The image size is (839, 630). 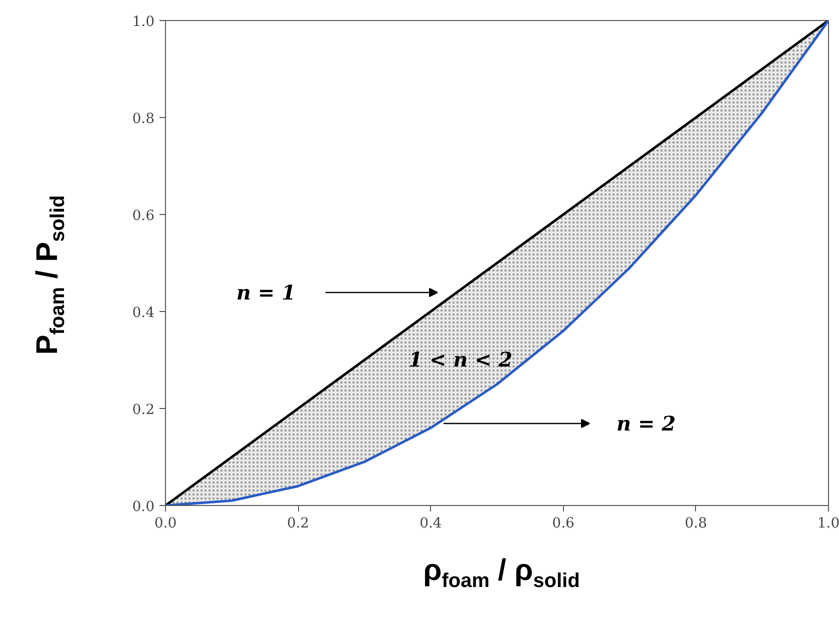 I want to click on y-tick-label: 0.0, so click(x=143, y=507).